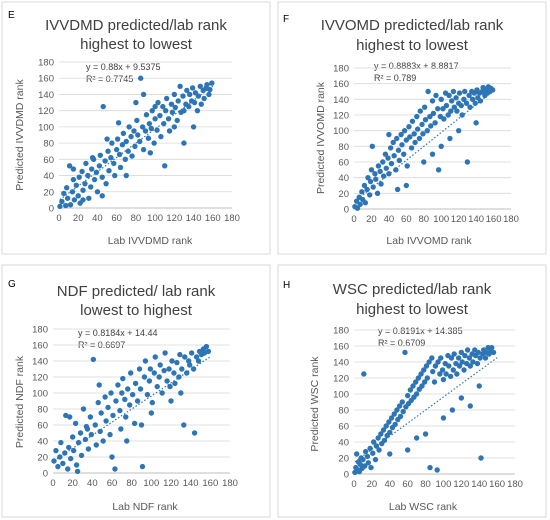 The height and width of the screenshot is (520, 550). What do you see at coordinates (92, 483) in the screenshot?
I see `panel-g-xtick-label: 40` at bounding box center [92, 483].